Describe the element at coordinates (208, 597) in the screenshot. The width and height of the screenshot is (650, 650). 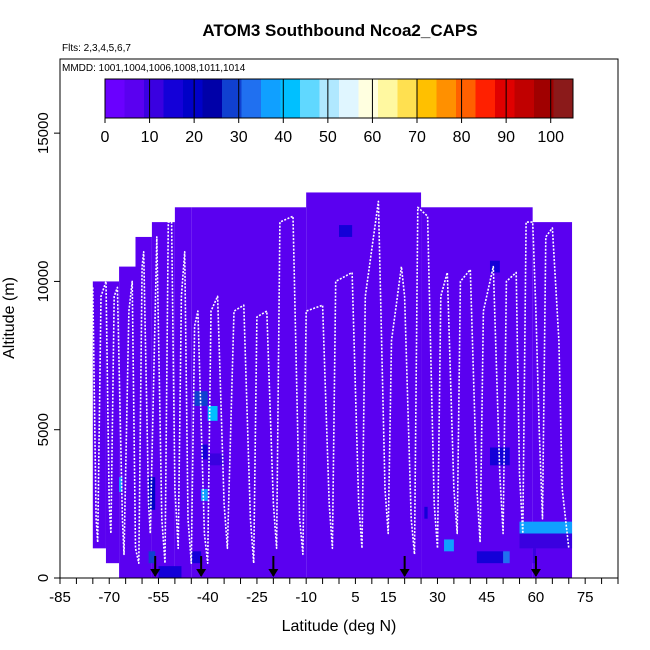
I see `x-tick-label: -40` at that location.